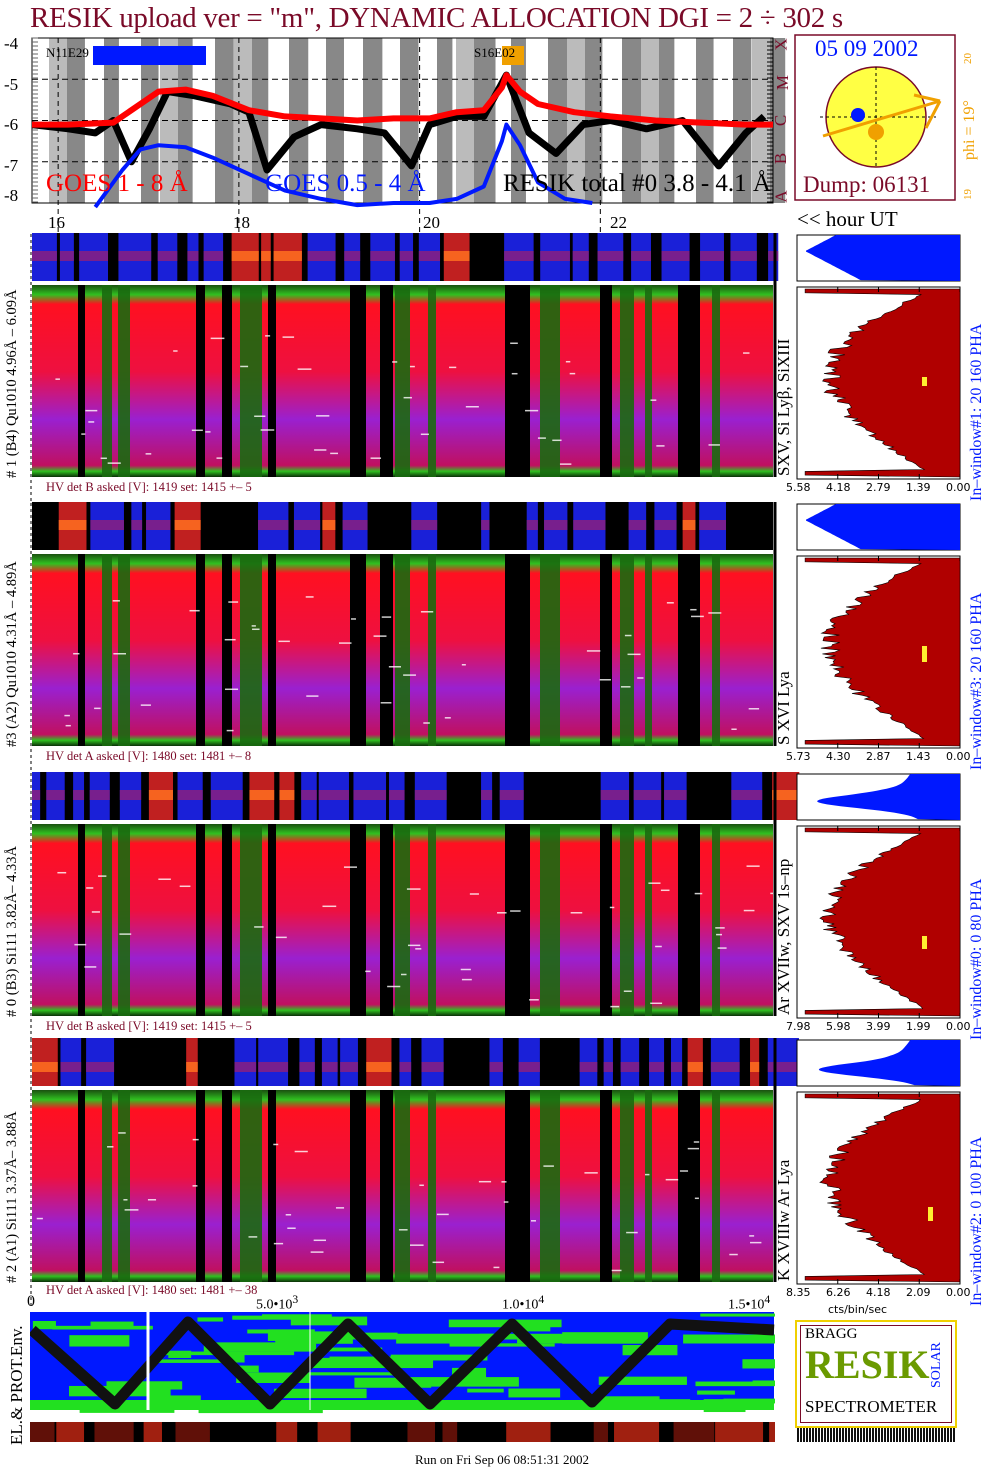 Image resolution: width=1004 pixels, height=1477 pixels. What do you see at coordinates (858, 1309) in the screenshot?
I see `histogram-xlabel: cts/bin/sec` at bounding box center [858, 1309].